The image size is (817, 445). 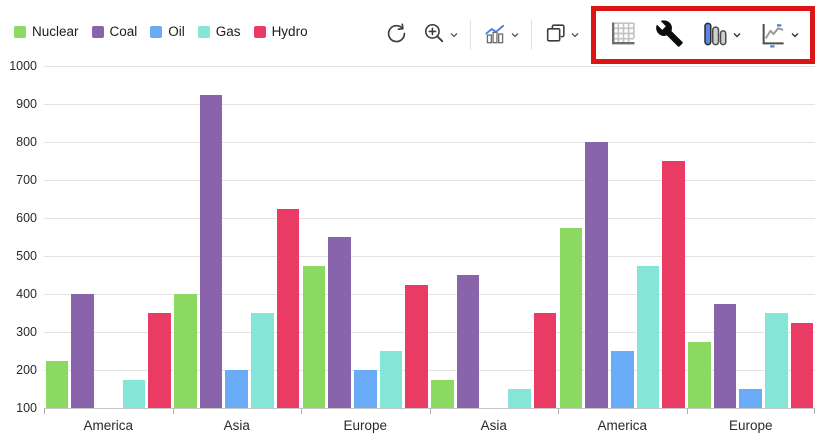 I want to click on settings-button, so click(x=669, y=35).